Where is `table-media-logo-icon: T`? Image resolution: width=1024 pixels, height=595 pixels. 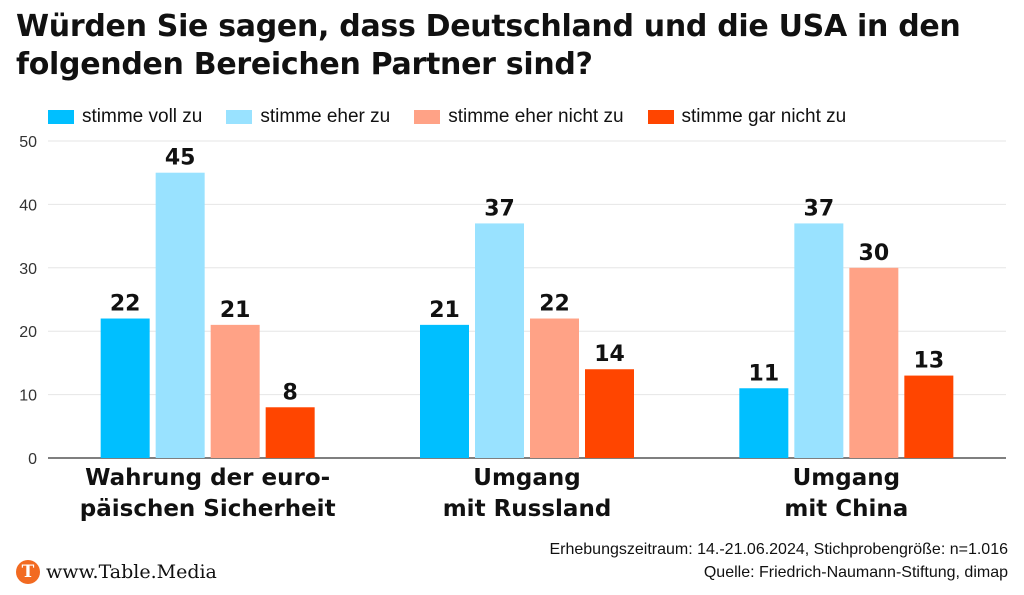
table-media-logo-icon: T is located at coordinates (28, 572).